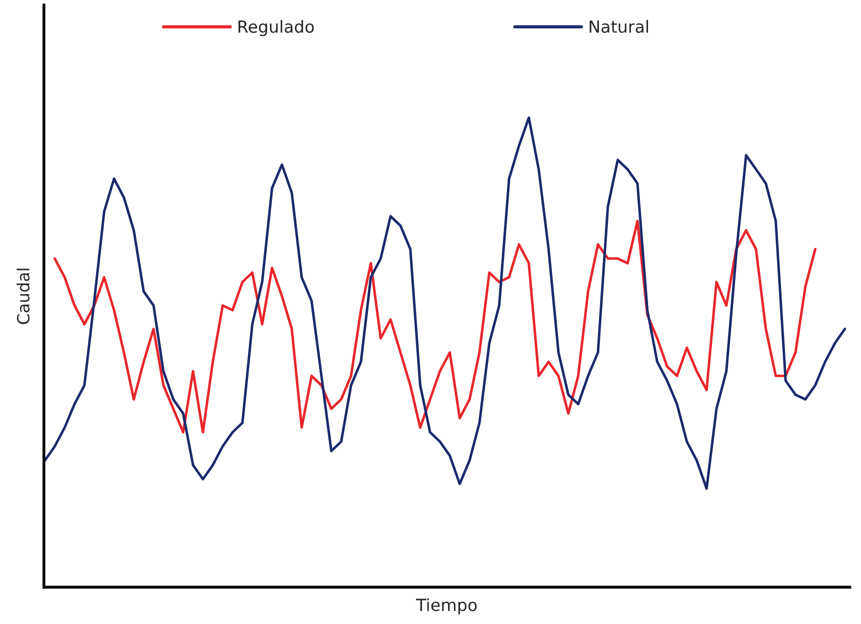  Describe the element at coordinates (23, 296) in the screenshot. I see `y-axis-title: Caudal` at that location.